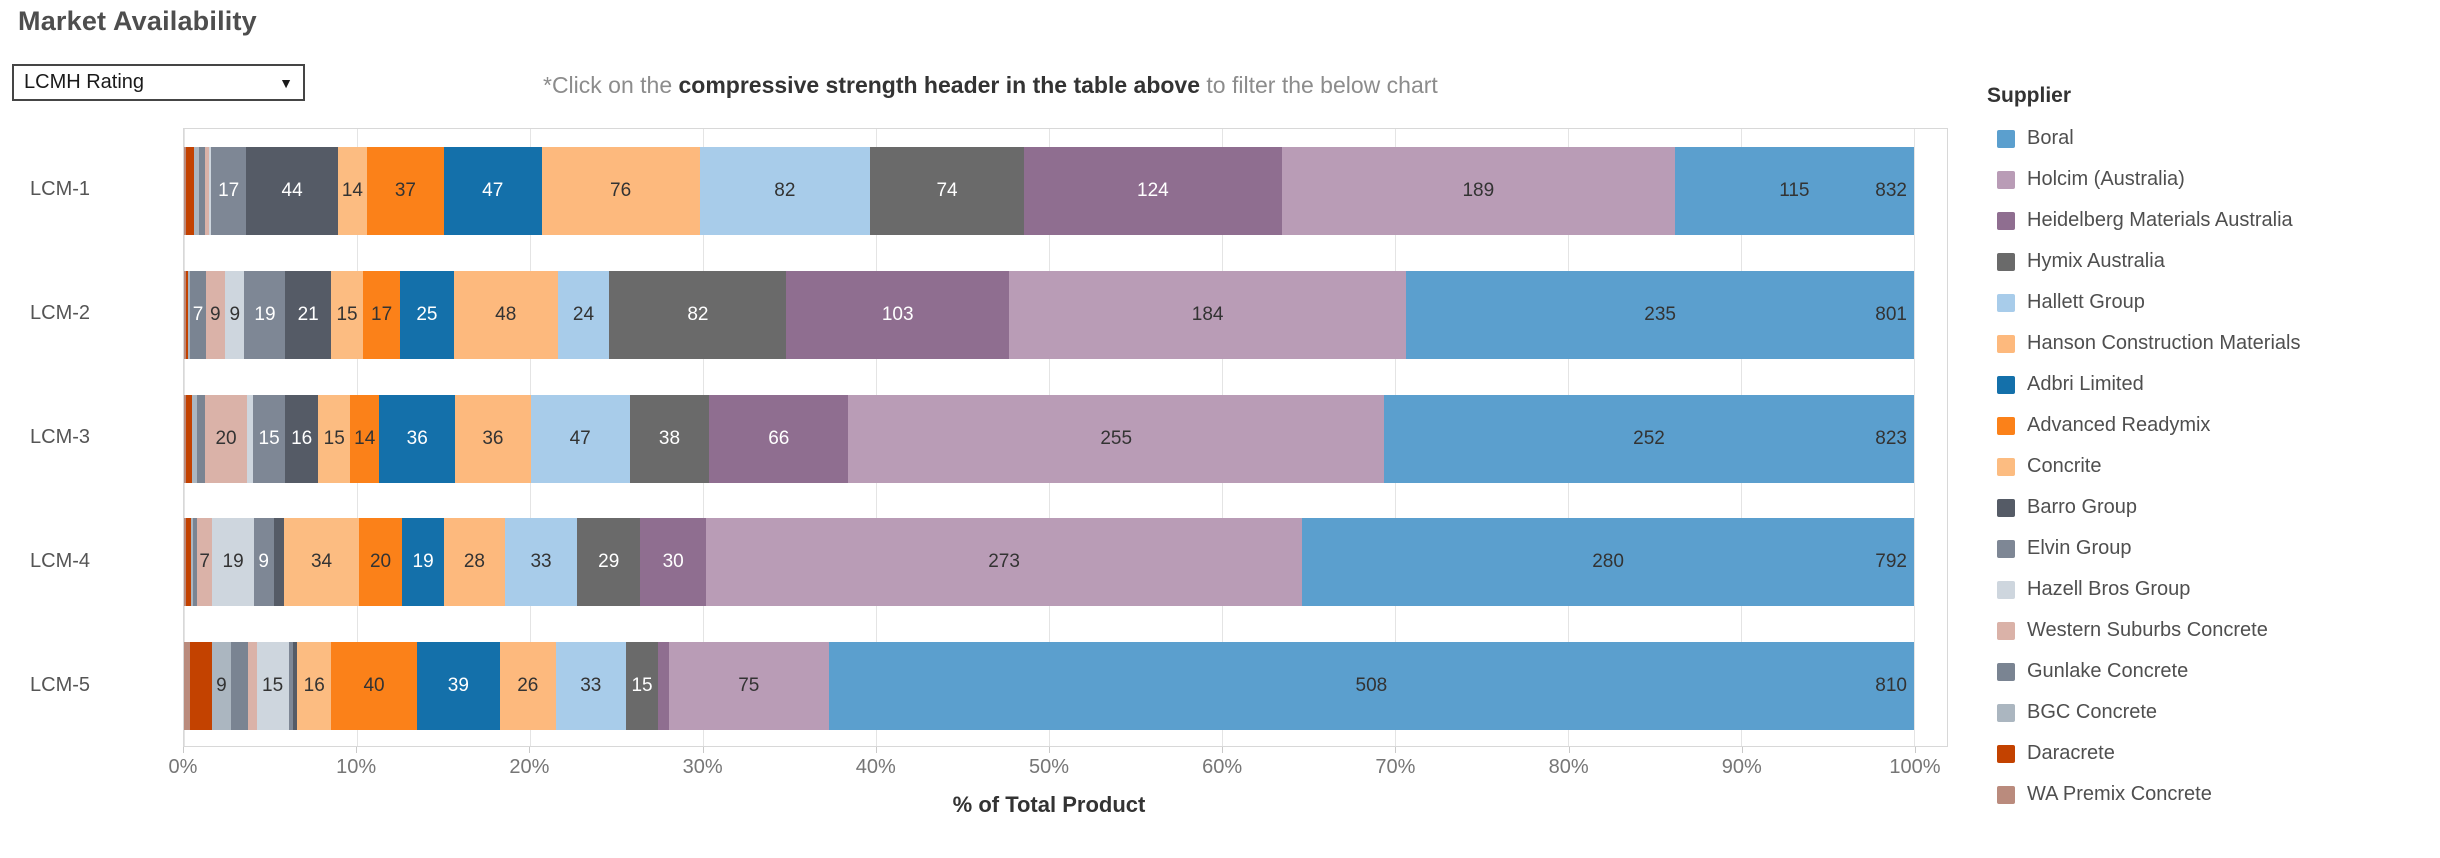 Image resolution: width=2440 pixels, height=858 pixels. I want to click on bar-segment: 29, so click(609, 562).